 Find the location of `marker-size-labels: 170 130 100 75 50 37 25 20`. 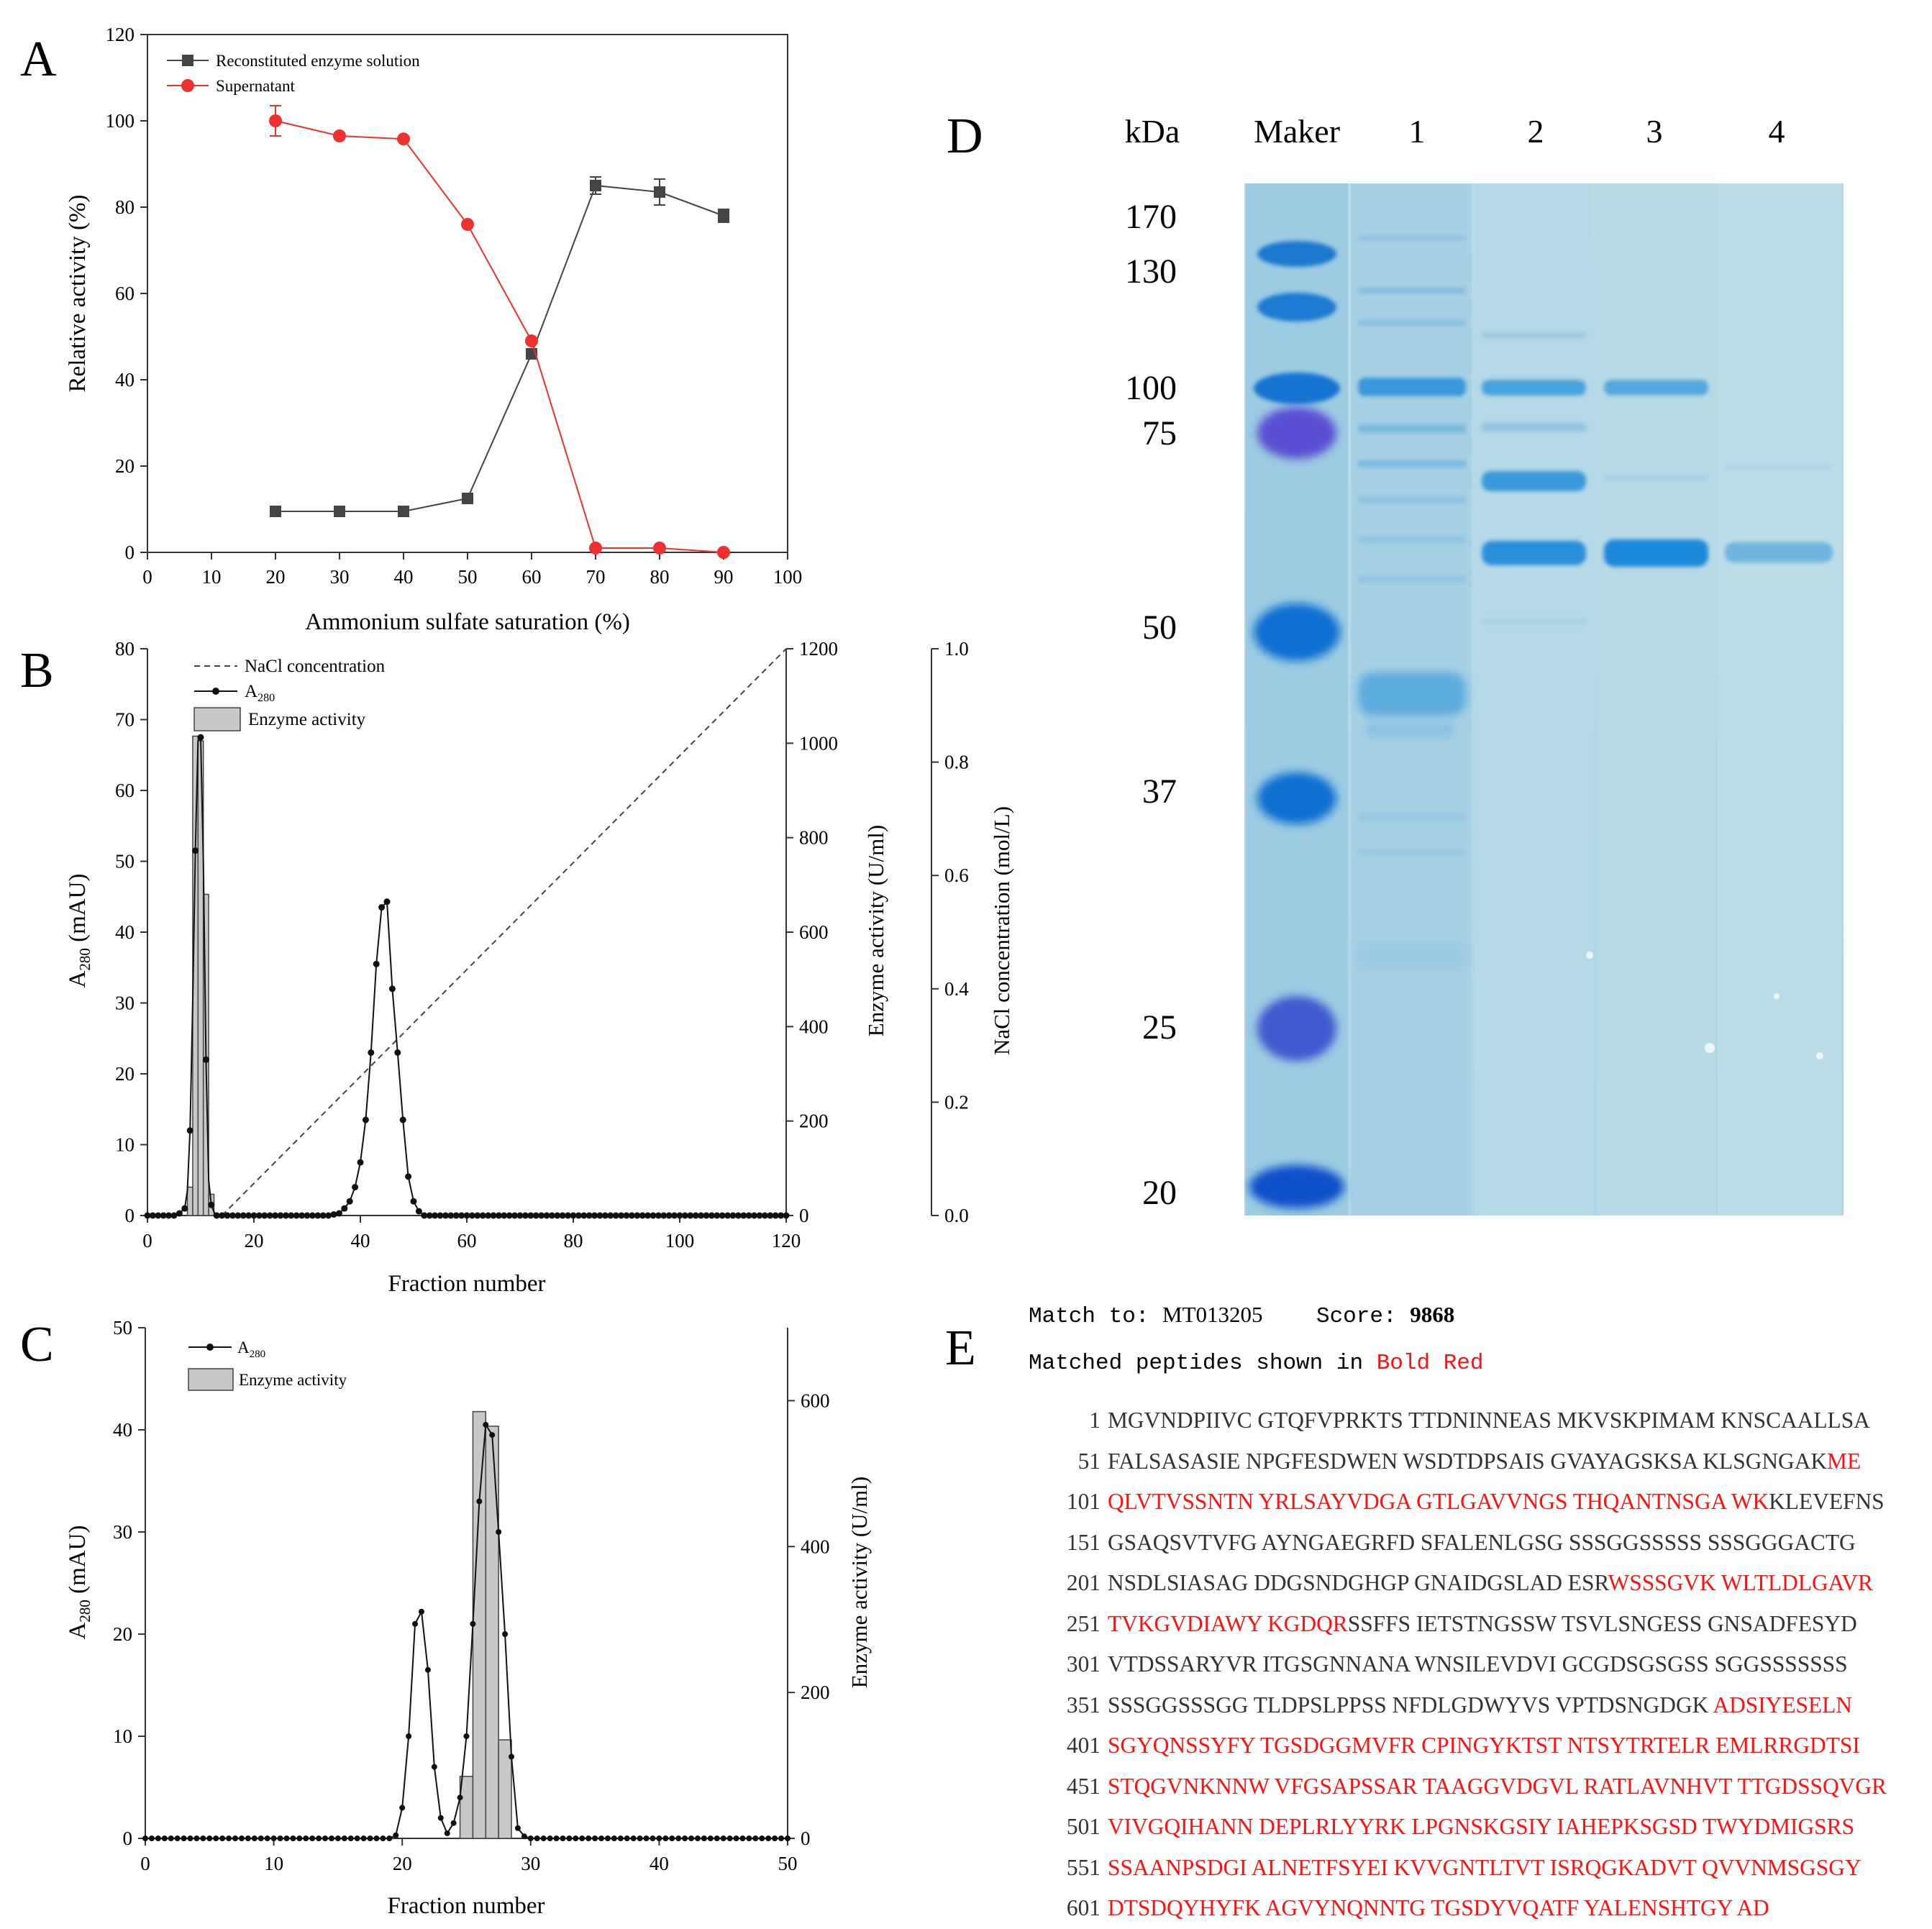

marker-size-labels: 170 130 100 75 50 37 25 20 is located at coordinates (1151, 705).